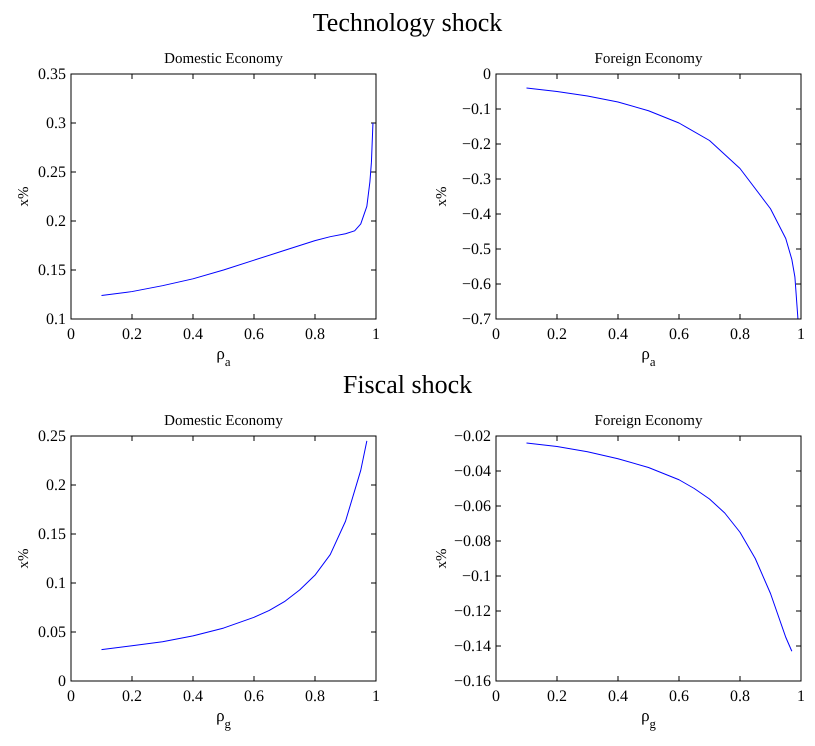 This screenshot has height=746, width=815. What do you see at coordinates (56, 123) in the screenshot?
I see `y-tick-label: 0.3` at bounding box center [56, 123].